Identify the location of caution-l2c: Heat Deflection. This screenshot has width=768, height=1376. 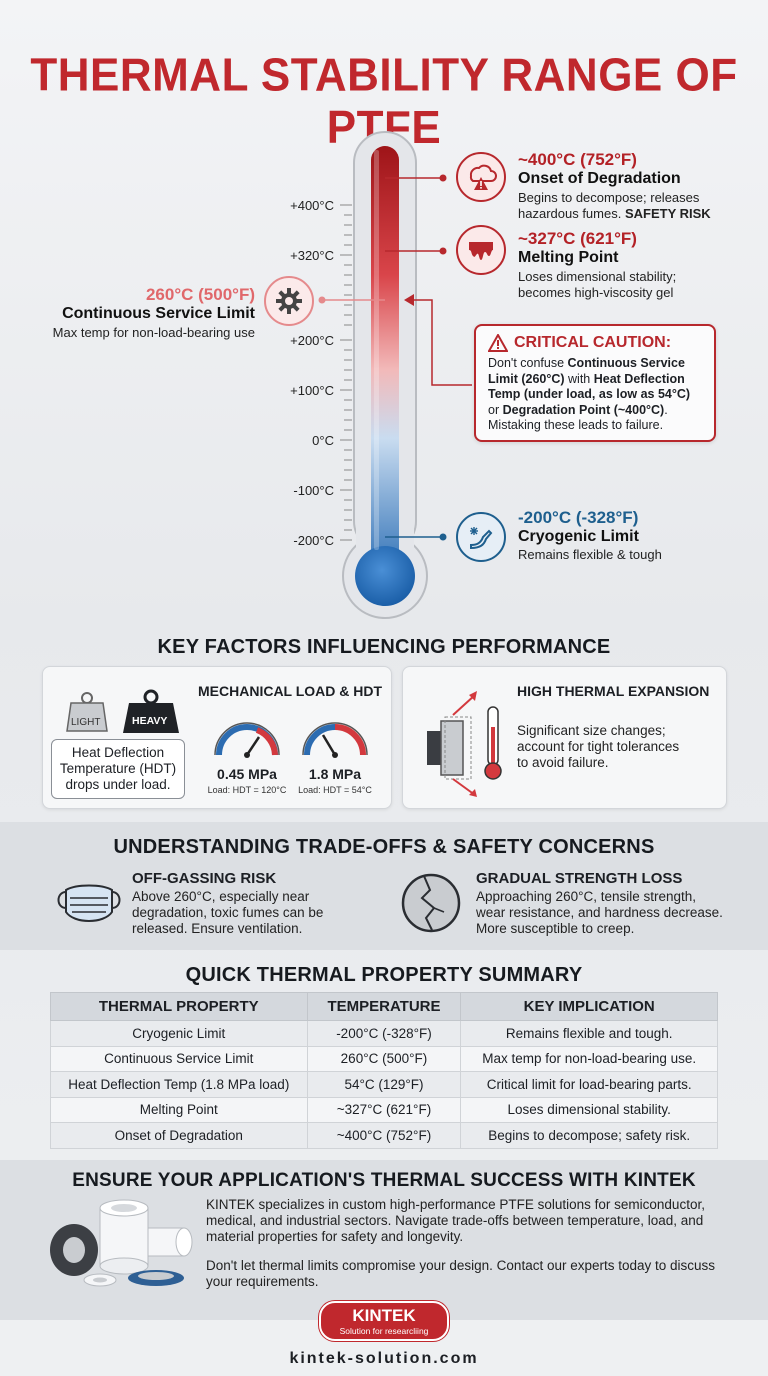
(639, 378).